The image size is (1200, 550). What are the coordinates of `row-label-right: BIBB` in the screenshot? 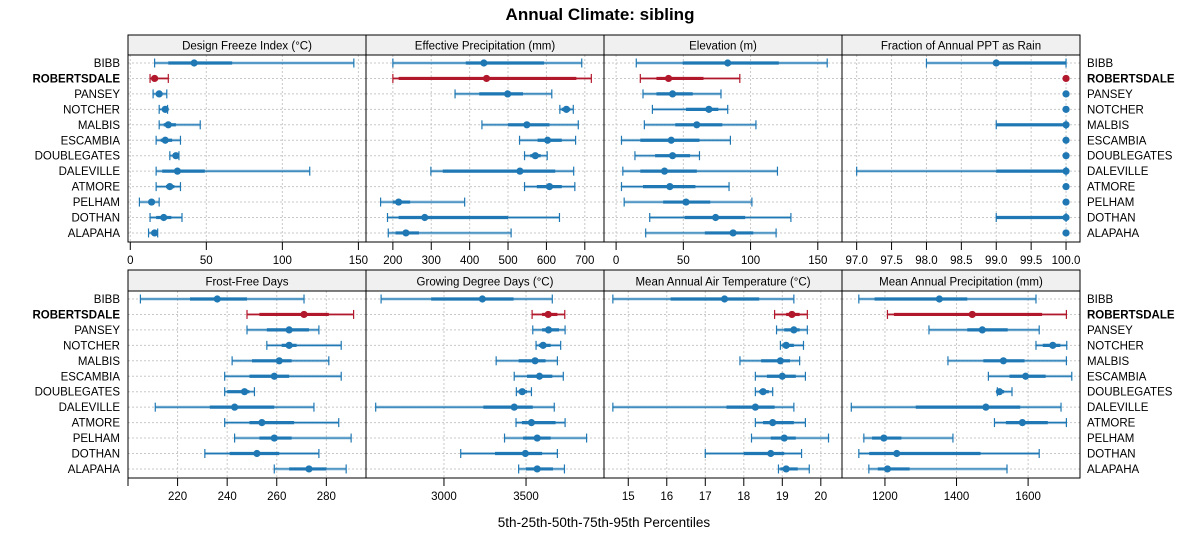 It's located at (1100, 300).